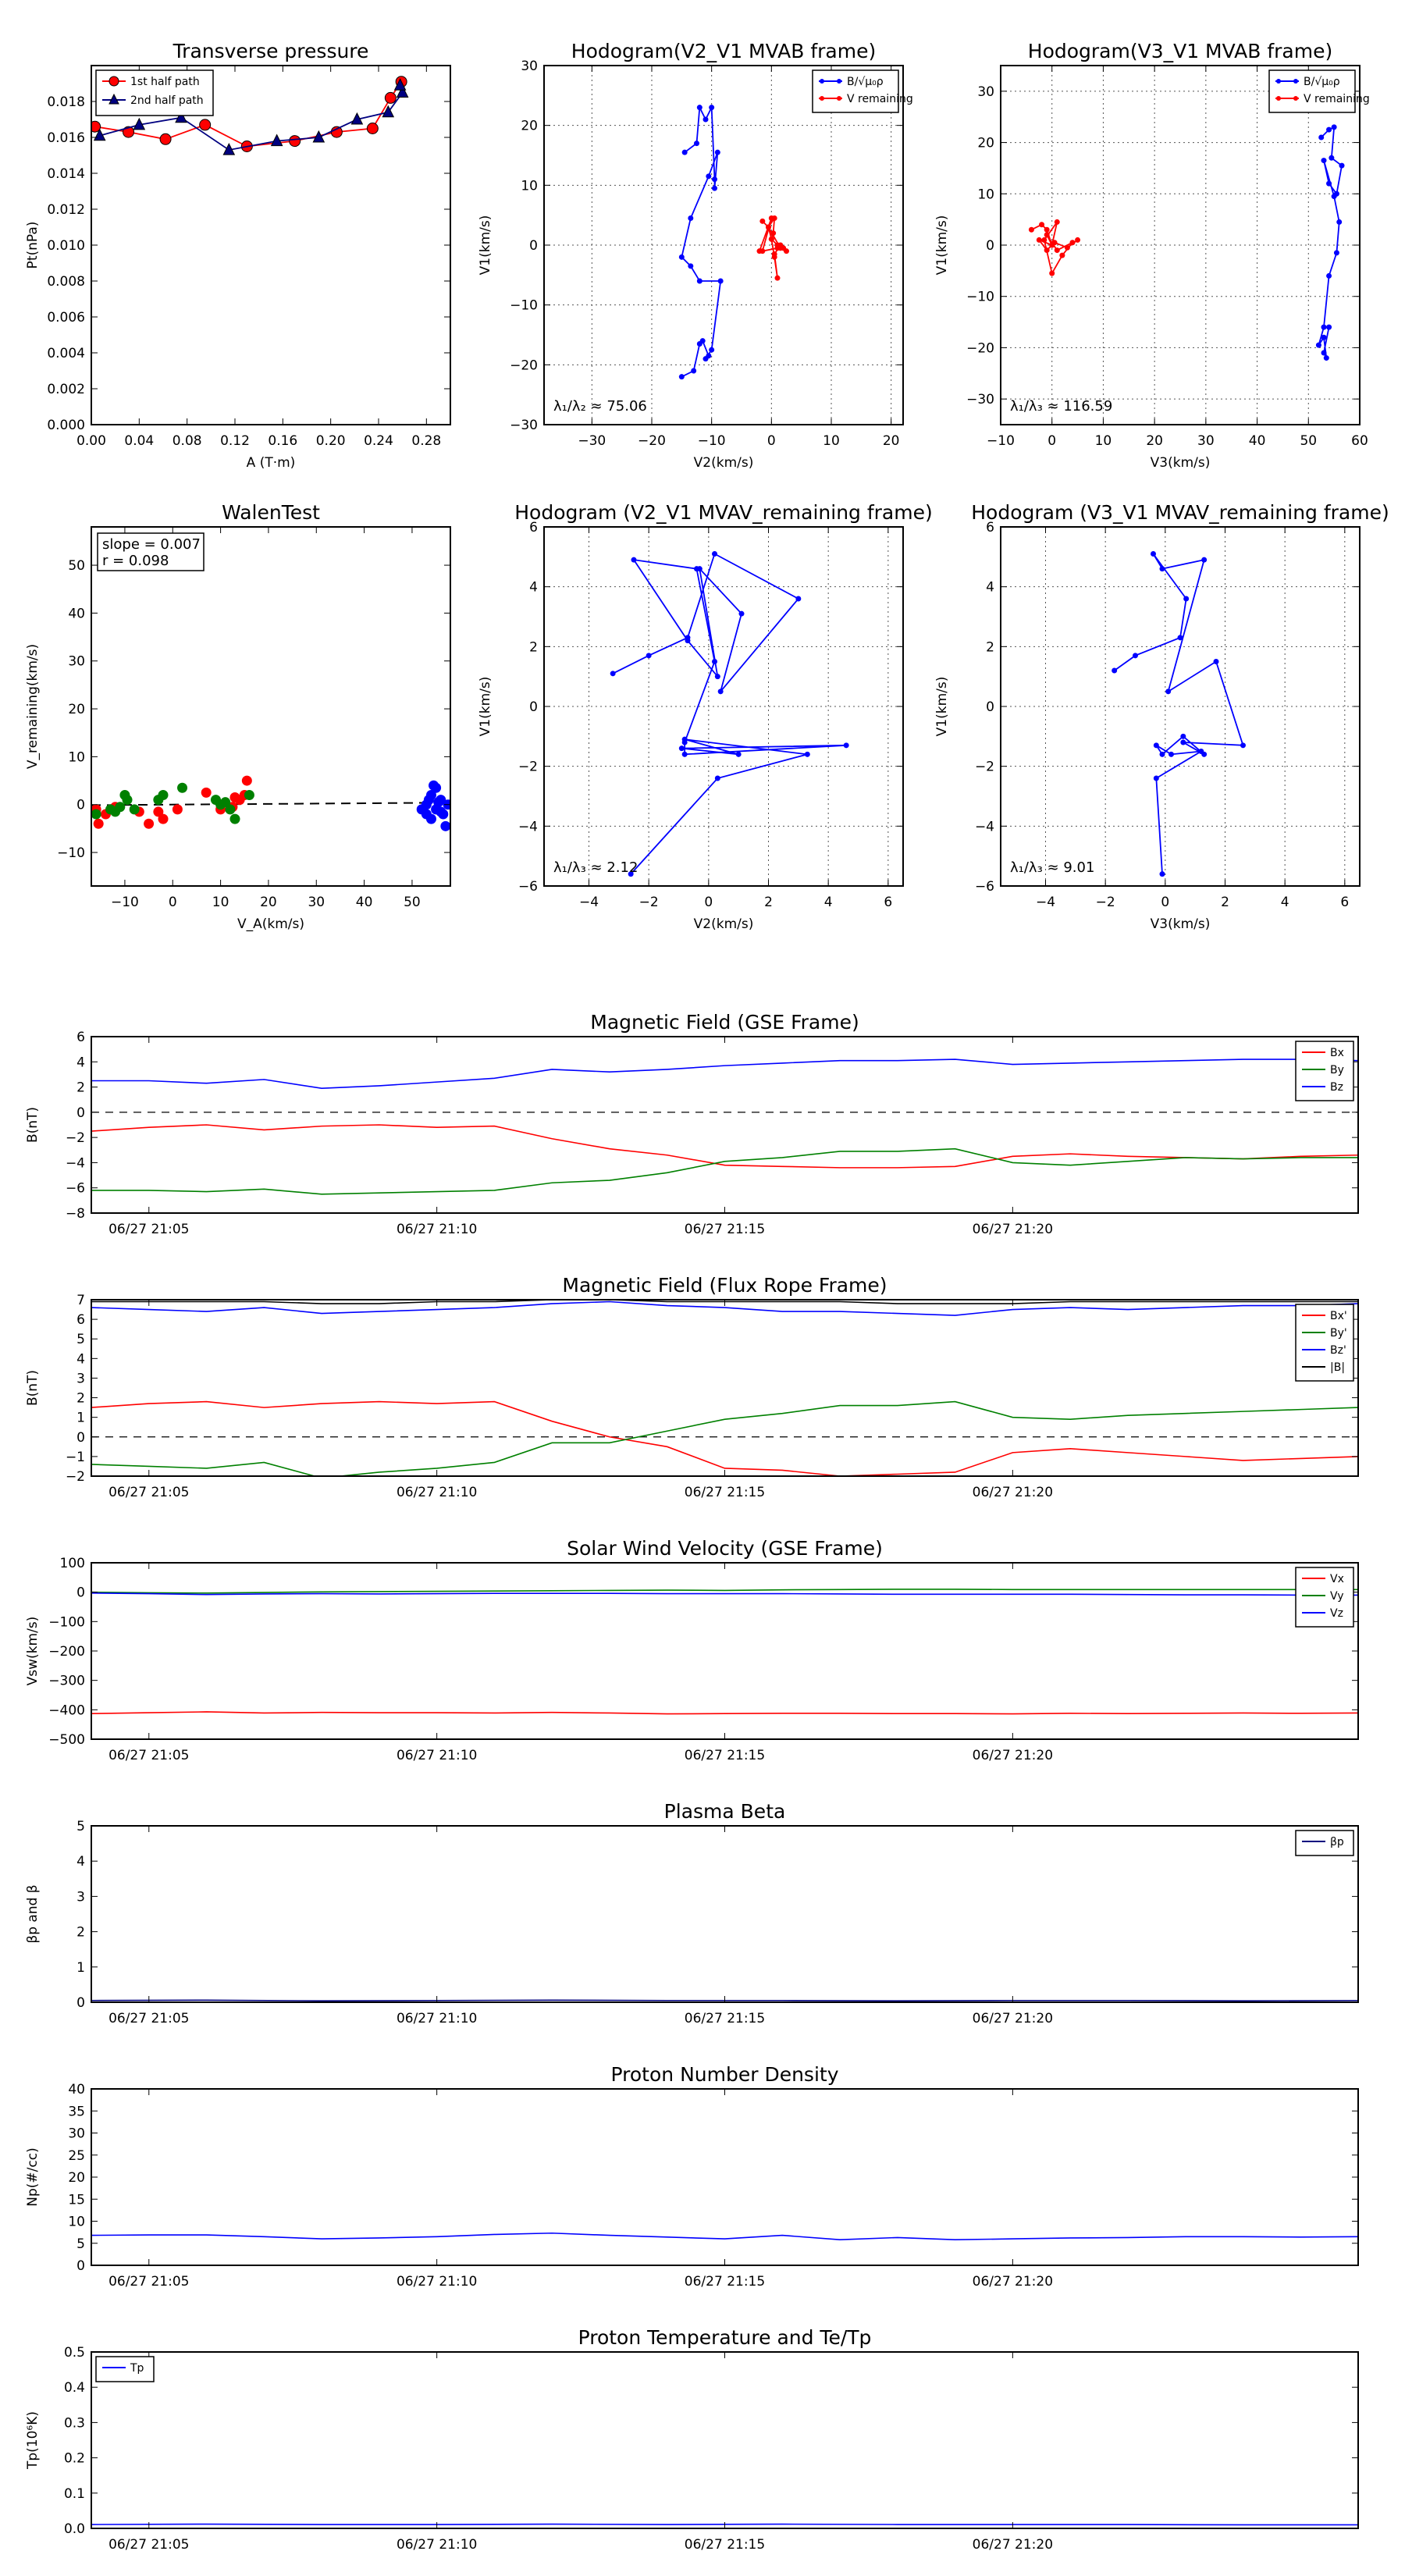  I want to click on y-tick-label: 5, so click(81, 2244).